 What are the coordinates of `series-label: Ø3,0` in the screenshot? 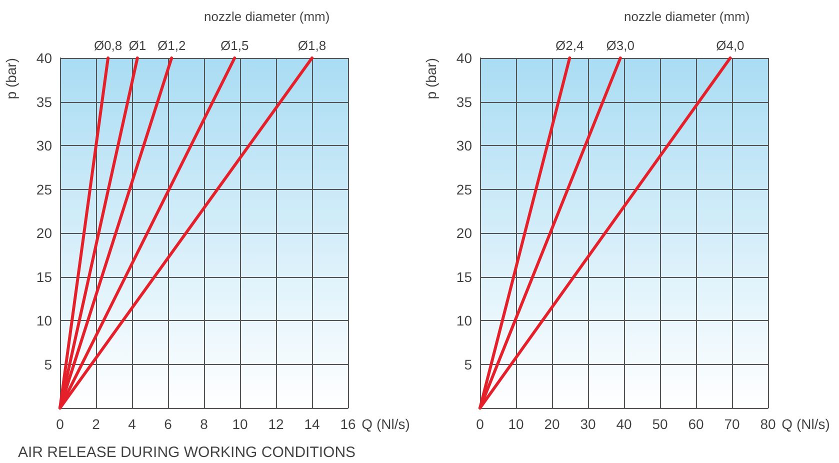 It's located at (620, 45).